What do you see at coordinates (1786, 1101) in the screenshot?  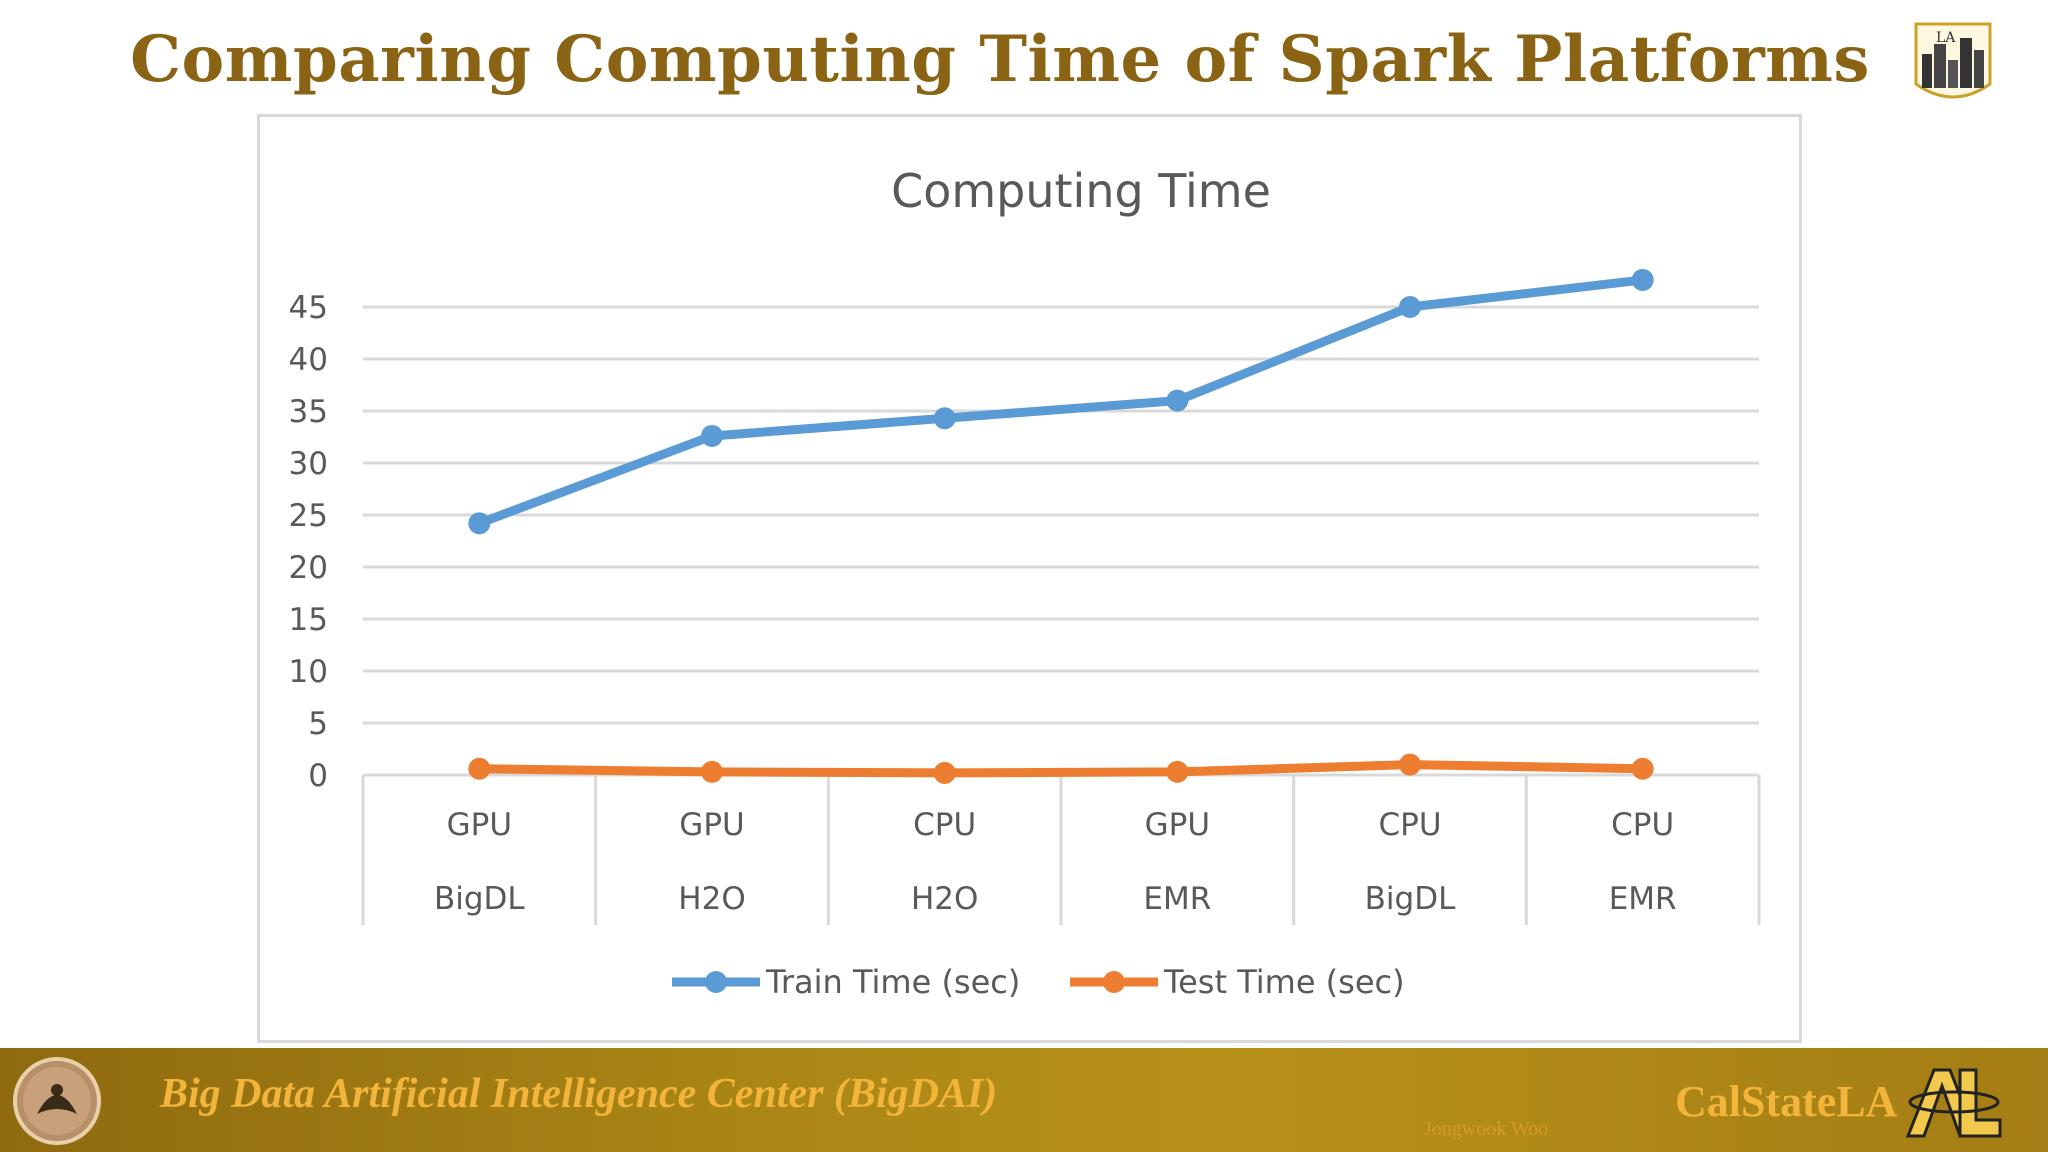 I see `footer-brand: CalStateLA` at bounding box center [1786, 1101].